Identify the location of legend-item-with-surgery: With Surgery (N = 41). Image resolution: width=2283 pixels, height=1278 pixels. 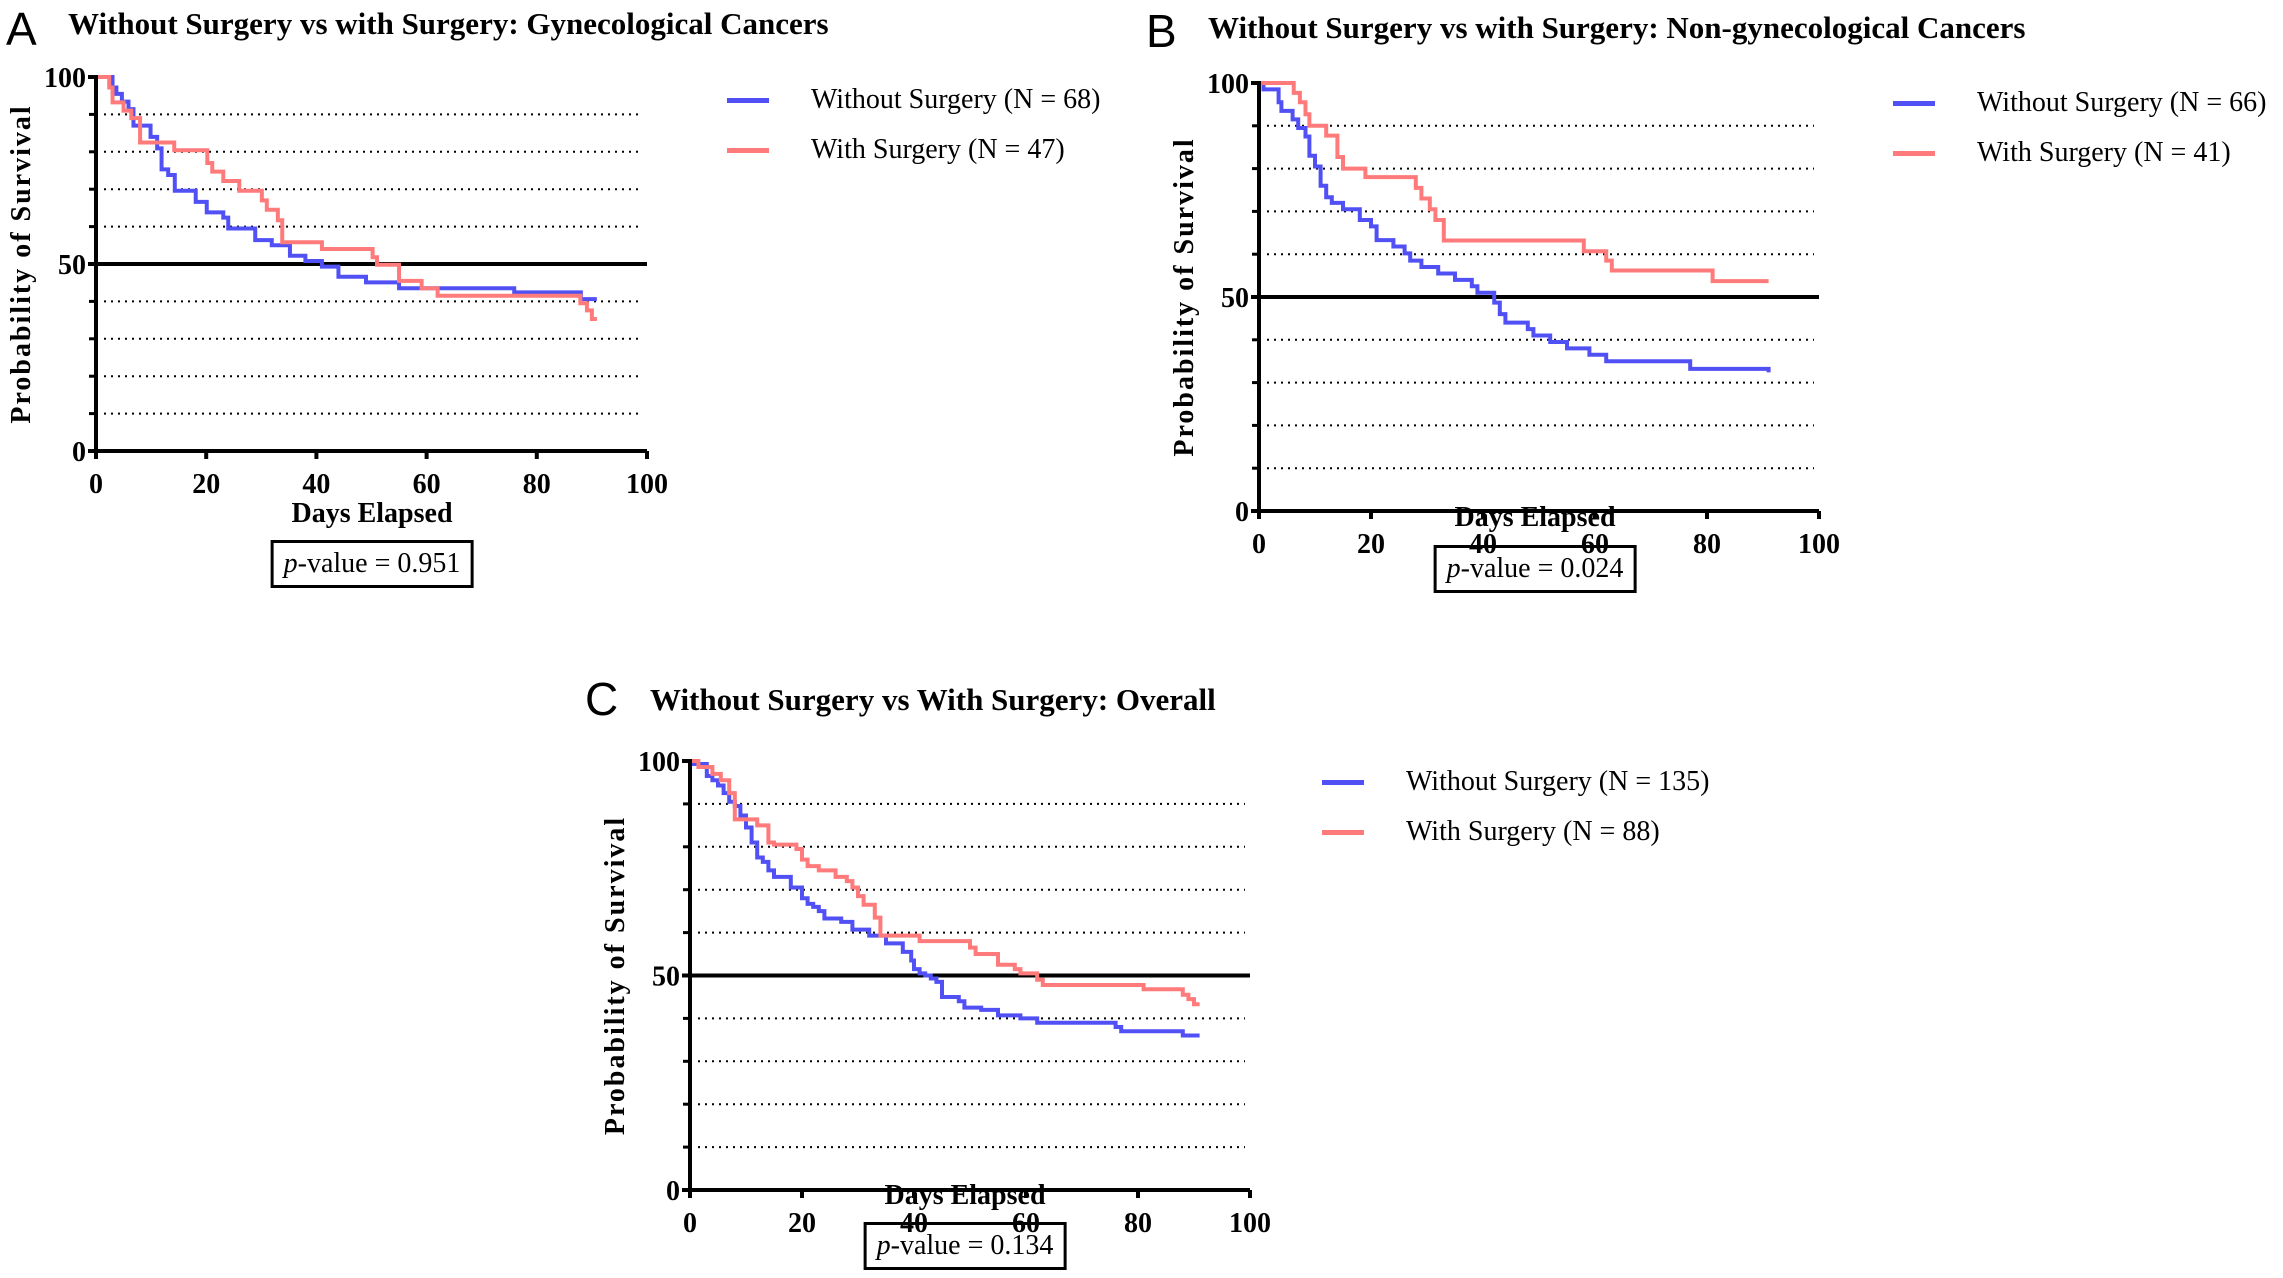
(2062, 153).